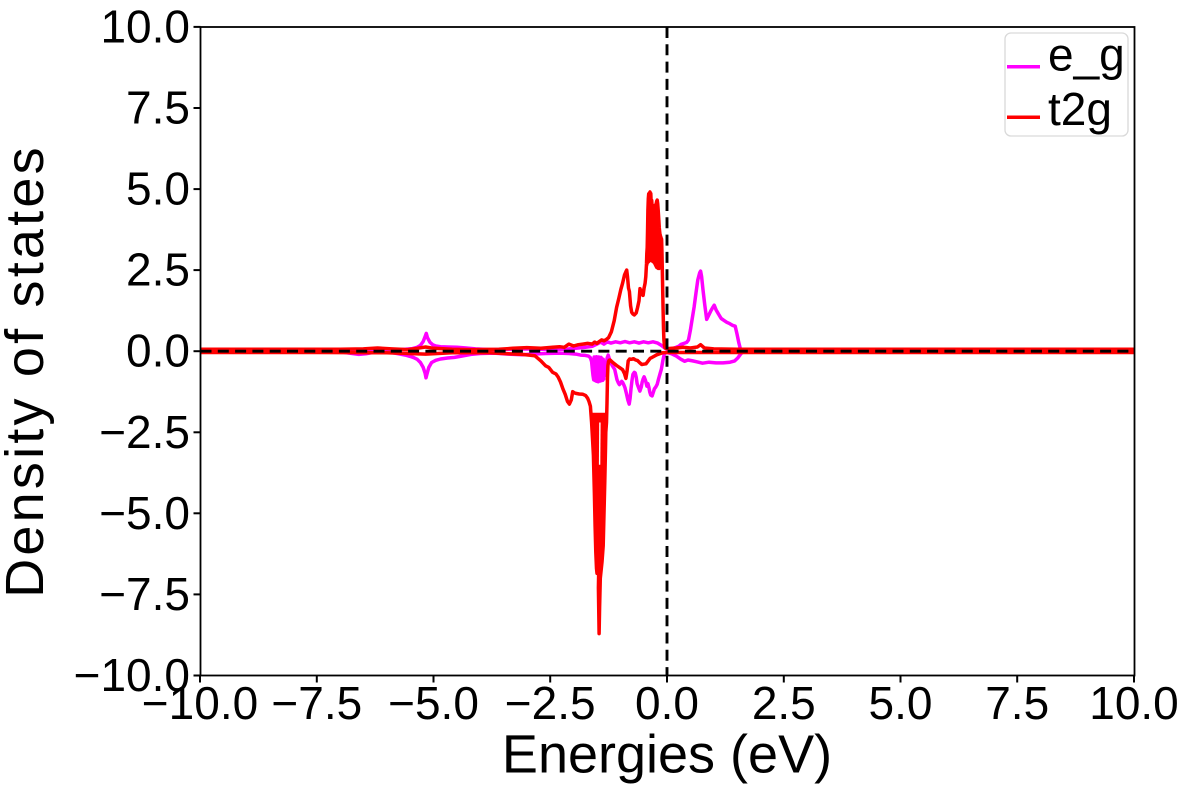 The width and height of the screenshot is (1190, 787). Describe the element at coordinates (667, 755) in the screenshot. I see `svg-text: Energies (eV)` at that location.